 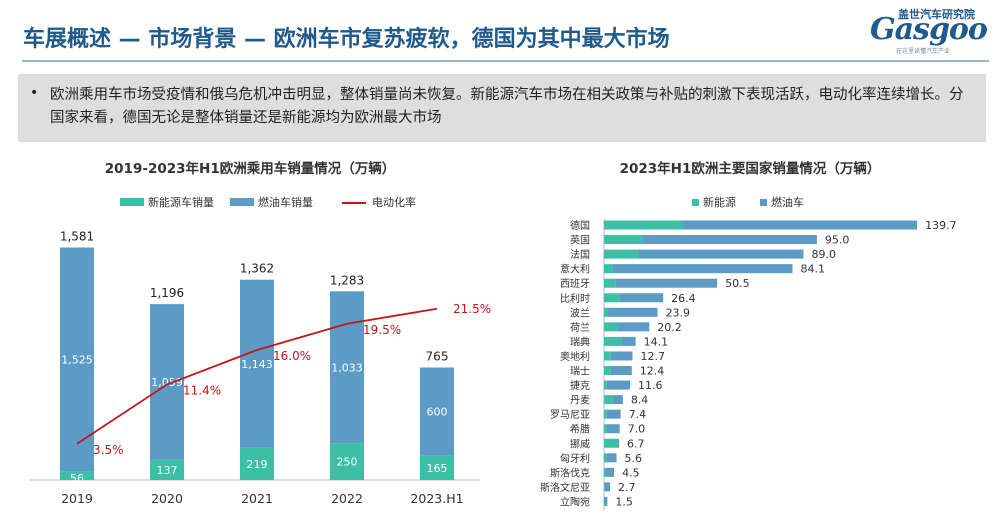 I want to click on rate-label: 21.5%, so click(x=472, y=309).